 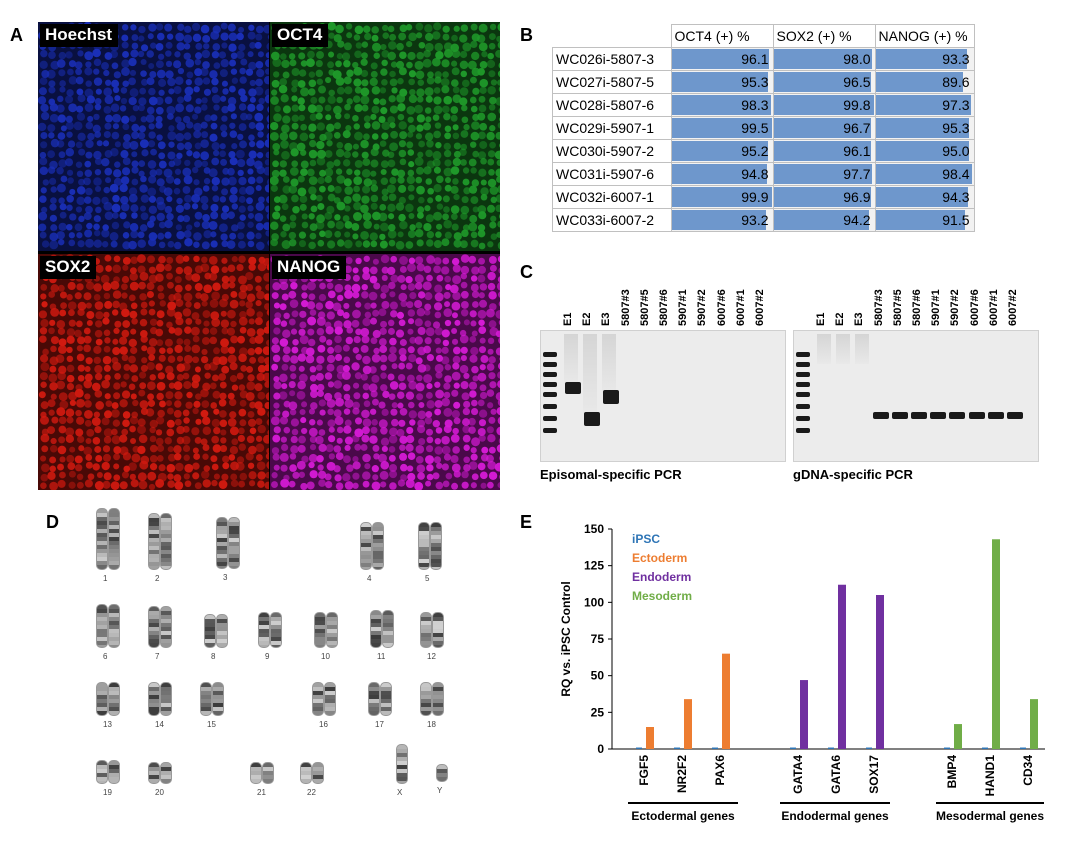 I want to click on percentage-cell: 94.2, so click(x=824, y=220).